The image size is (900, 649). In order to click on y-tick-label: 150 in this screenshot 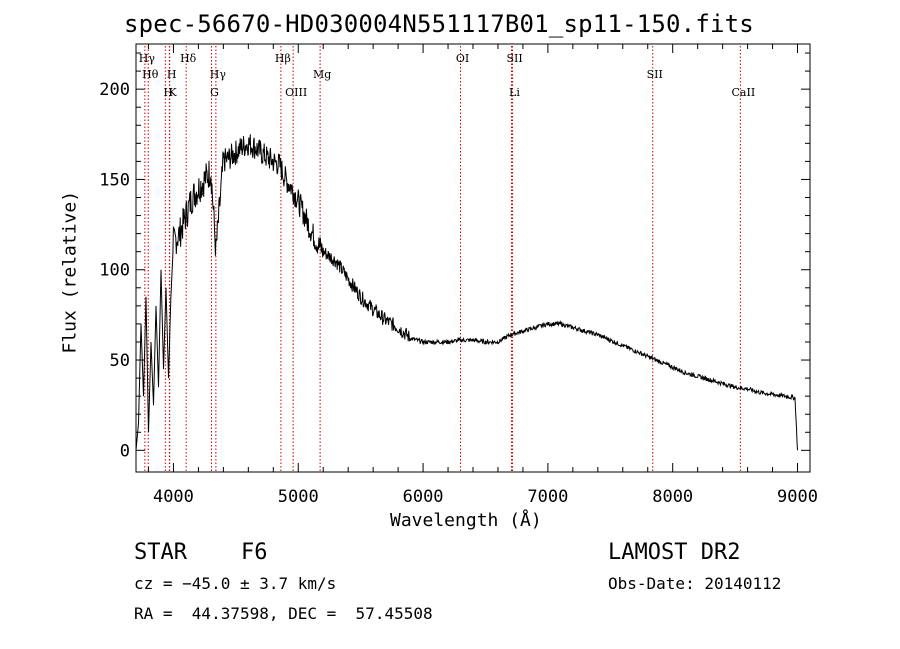, I will do `click(114, 180)`.